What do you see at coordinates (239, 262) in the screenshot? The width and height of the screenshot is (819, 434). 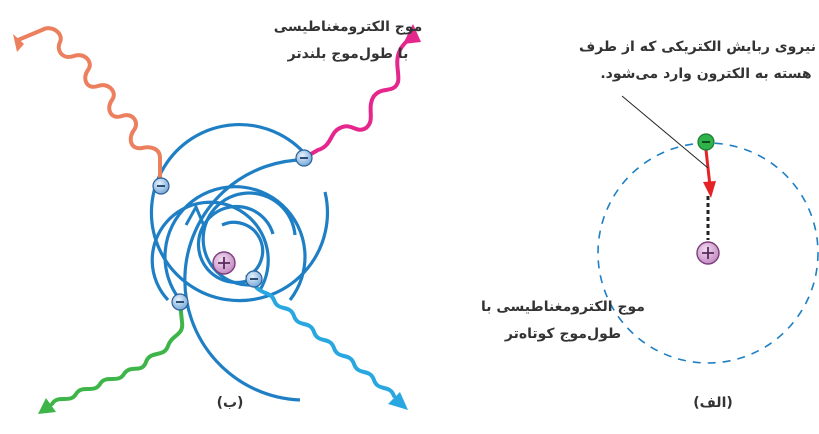 I see `spiral-orbit` at bounding box center [239, 262].